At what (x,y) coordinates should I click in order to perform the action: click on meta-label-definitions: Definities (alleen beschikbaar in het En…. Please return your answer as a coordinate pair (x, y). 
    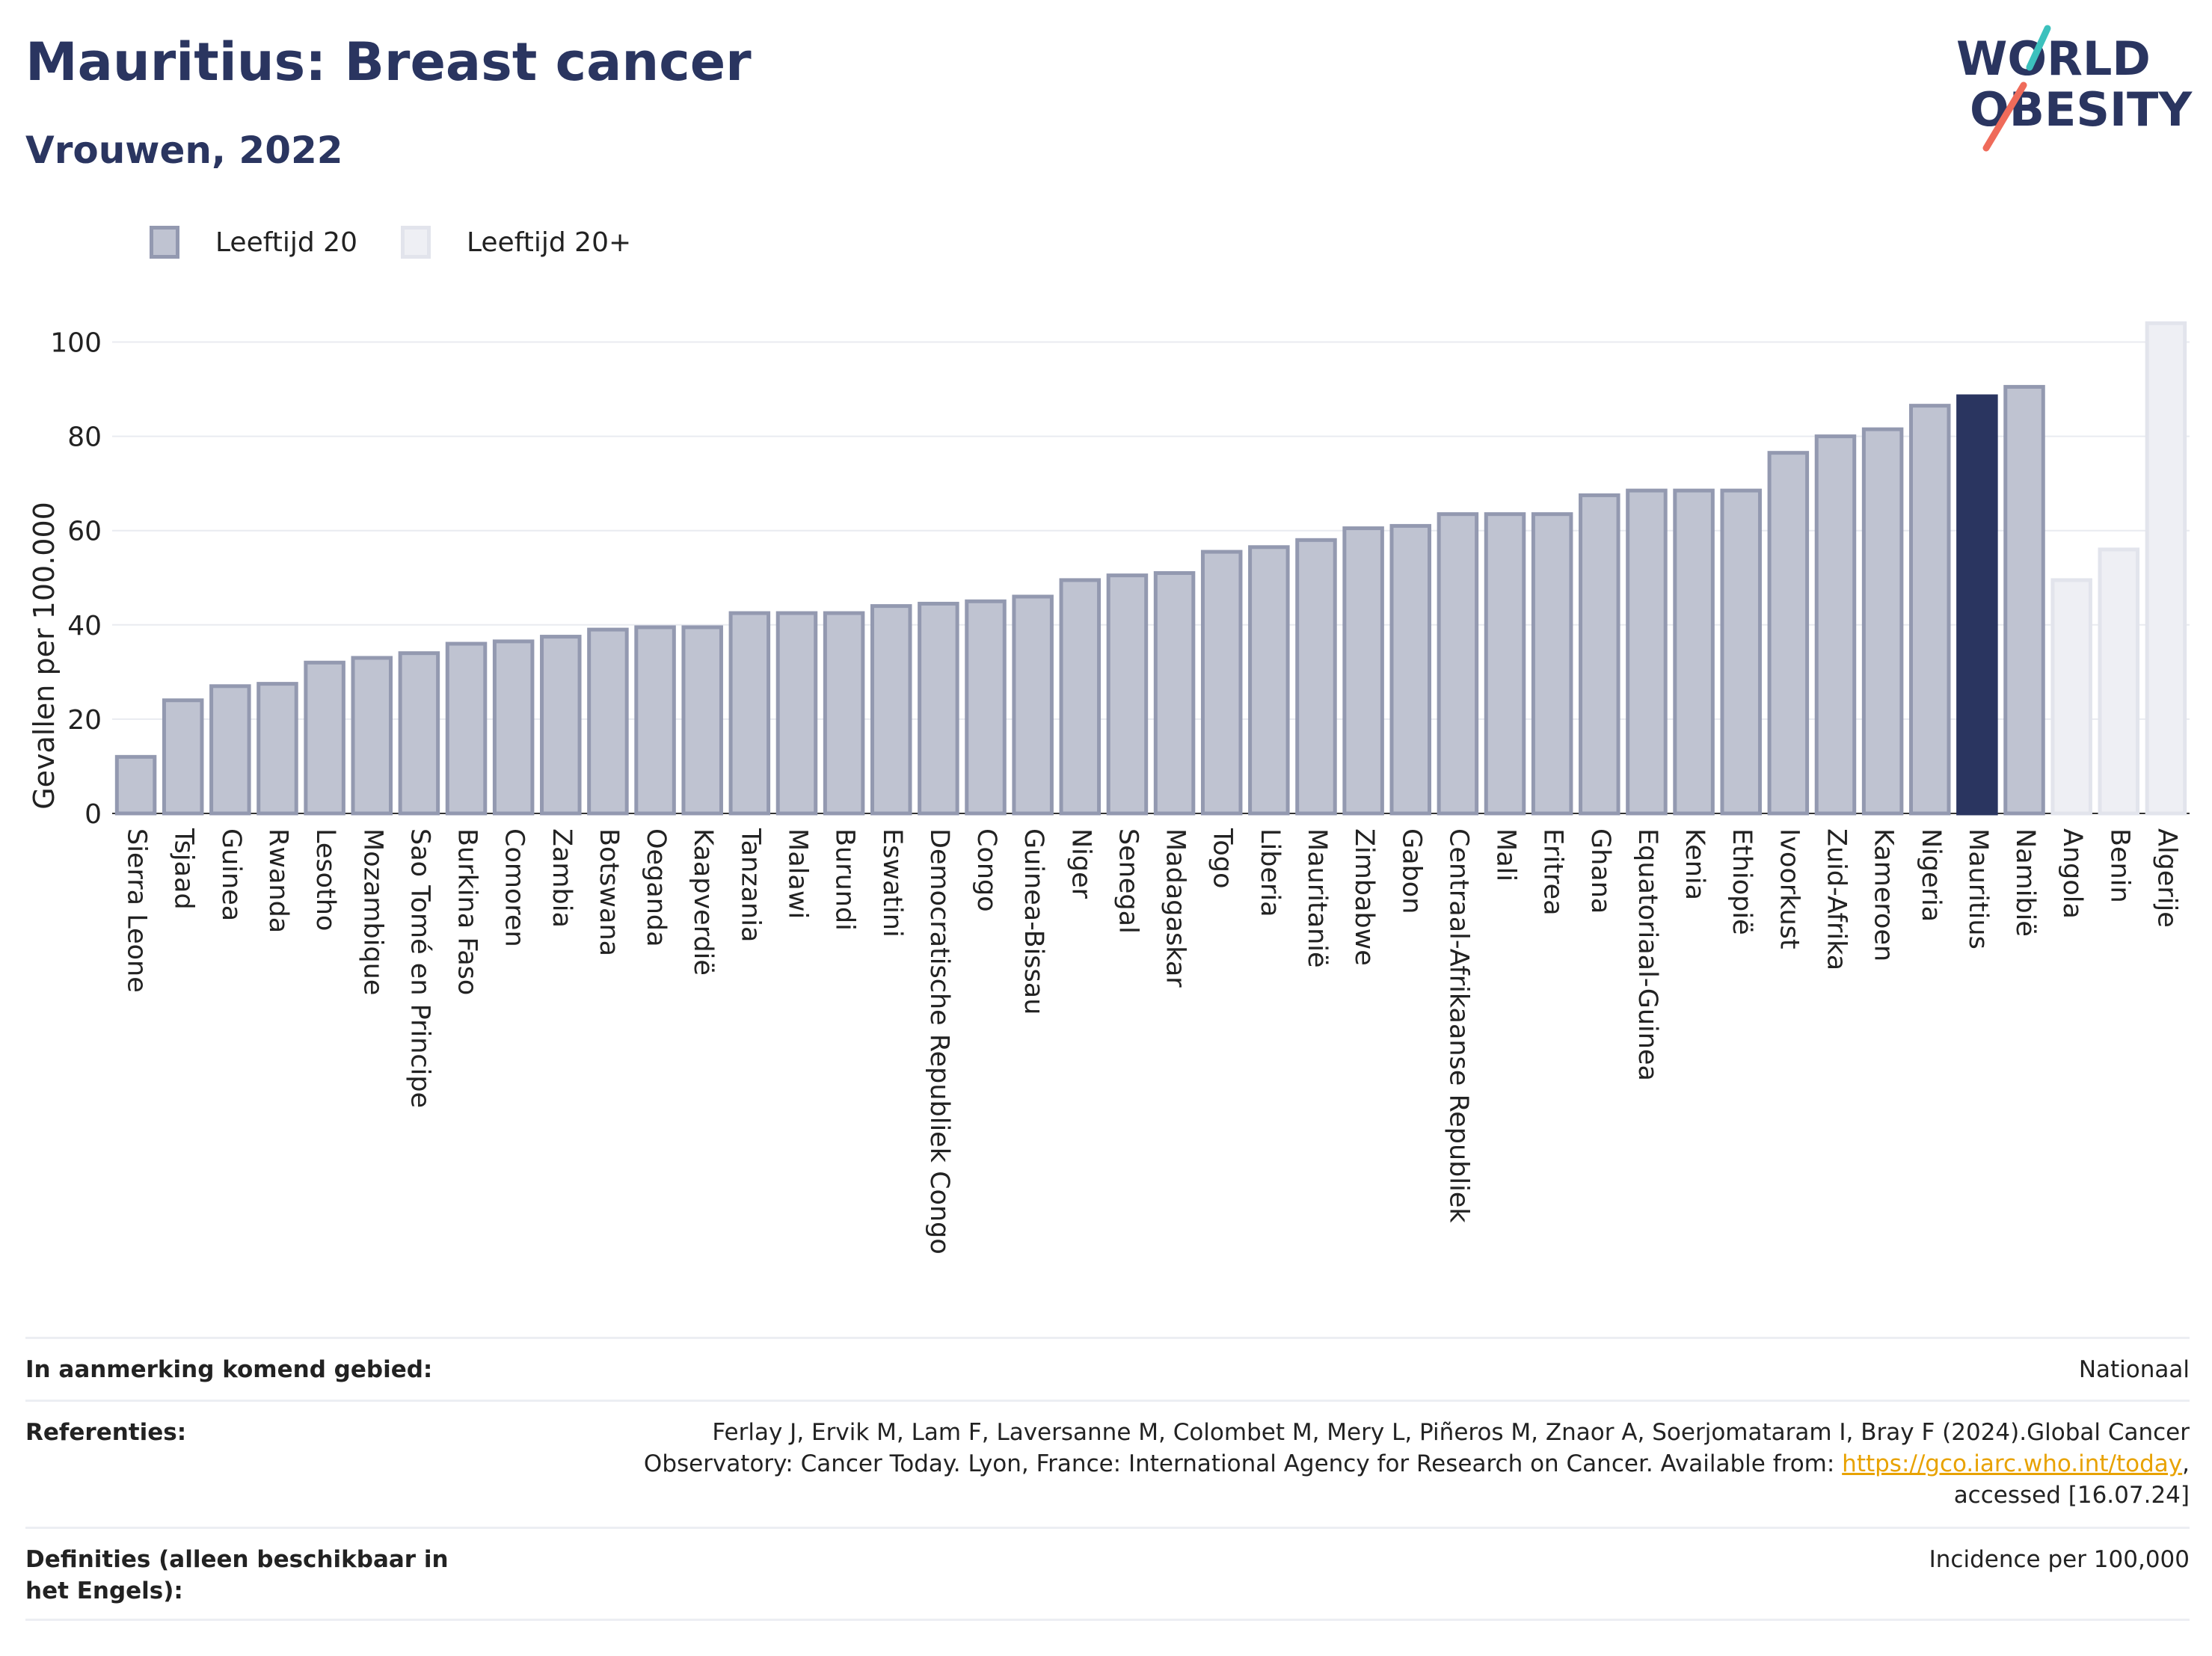
    Looking at the image, I should click on (237, 1575).